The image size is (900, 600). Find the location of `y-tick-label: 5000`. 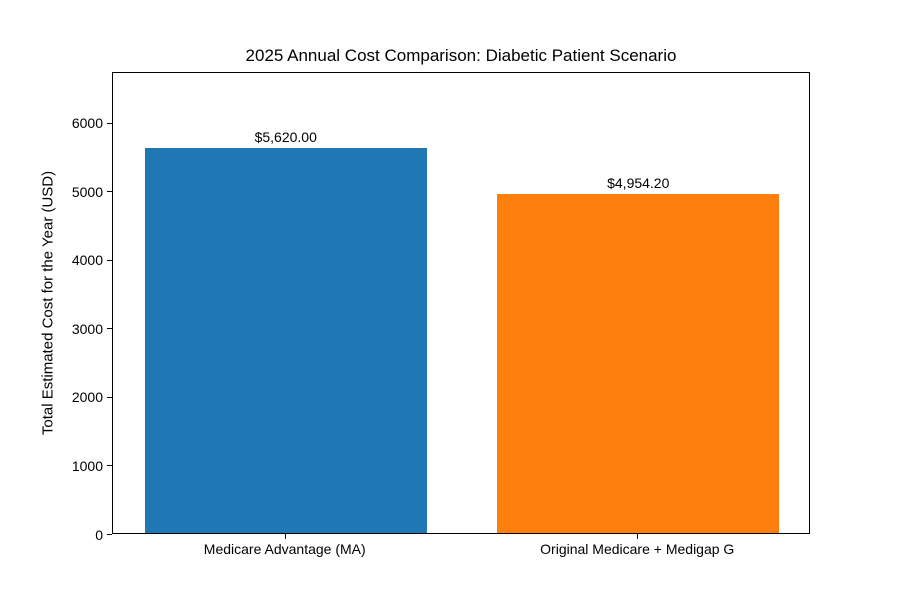

y-tick-label: 5000 is located at coordinates (87, 191).